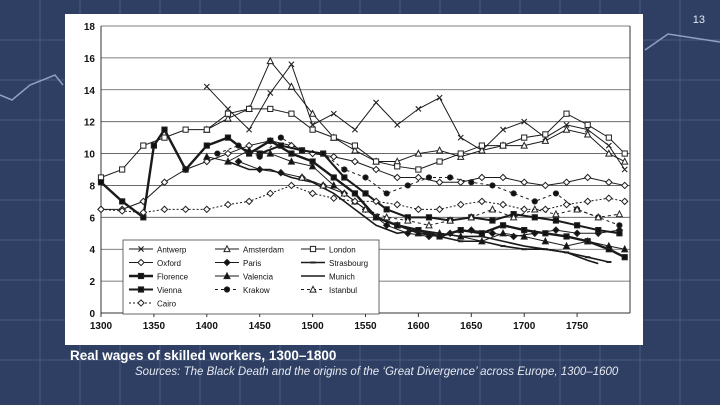 This screenshot has height=405, width=720. I want to click on series-munich, so click(413, 212).